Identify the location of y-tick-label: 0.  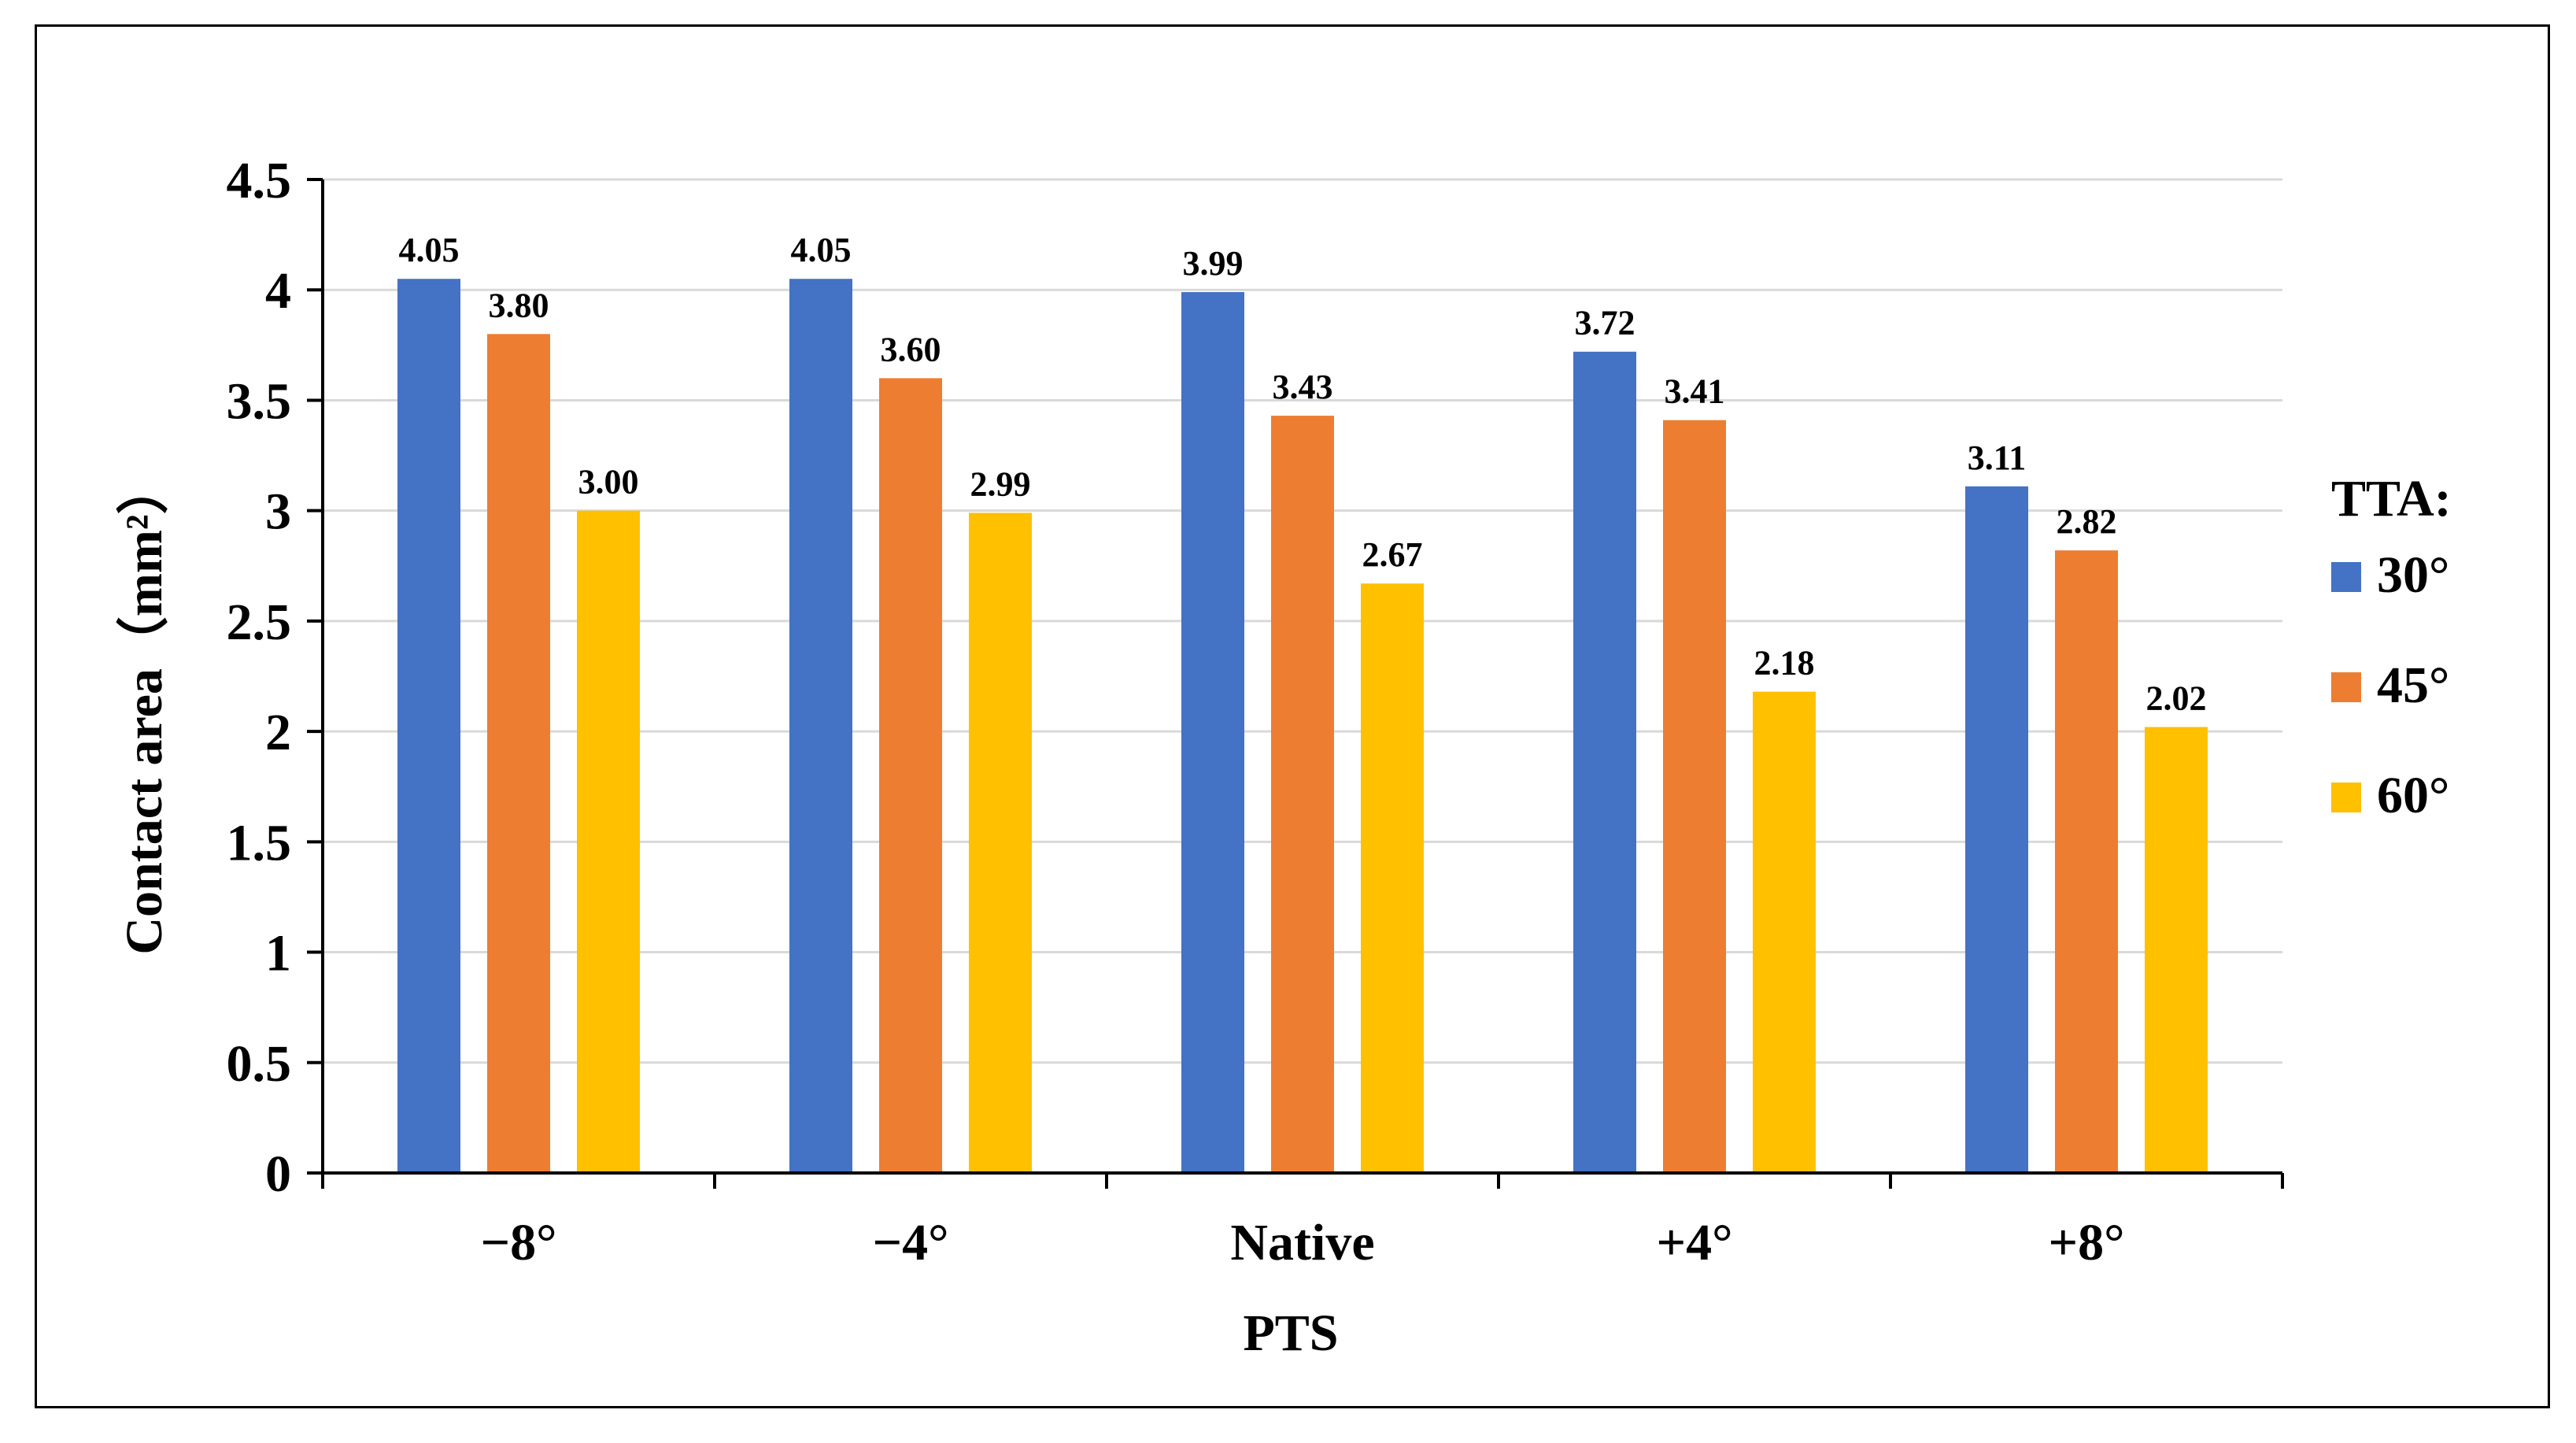
(278, 1174).